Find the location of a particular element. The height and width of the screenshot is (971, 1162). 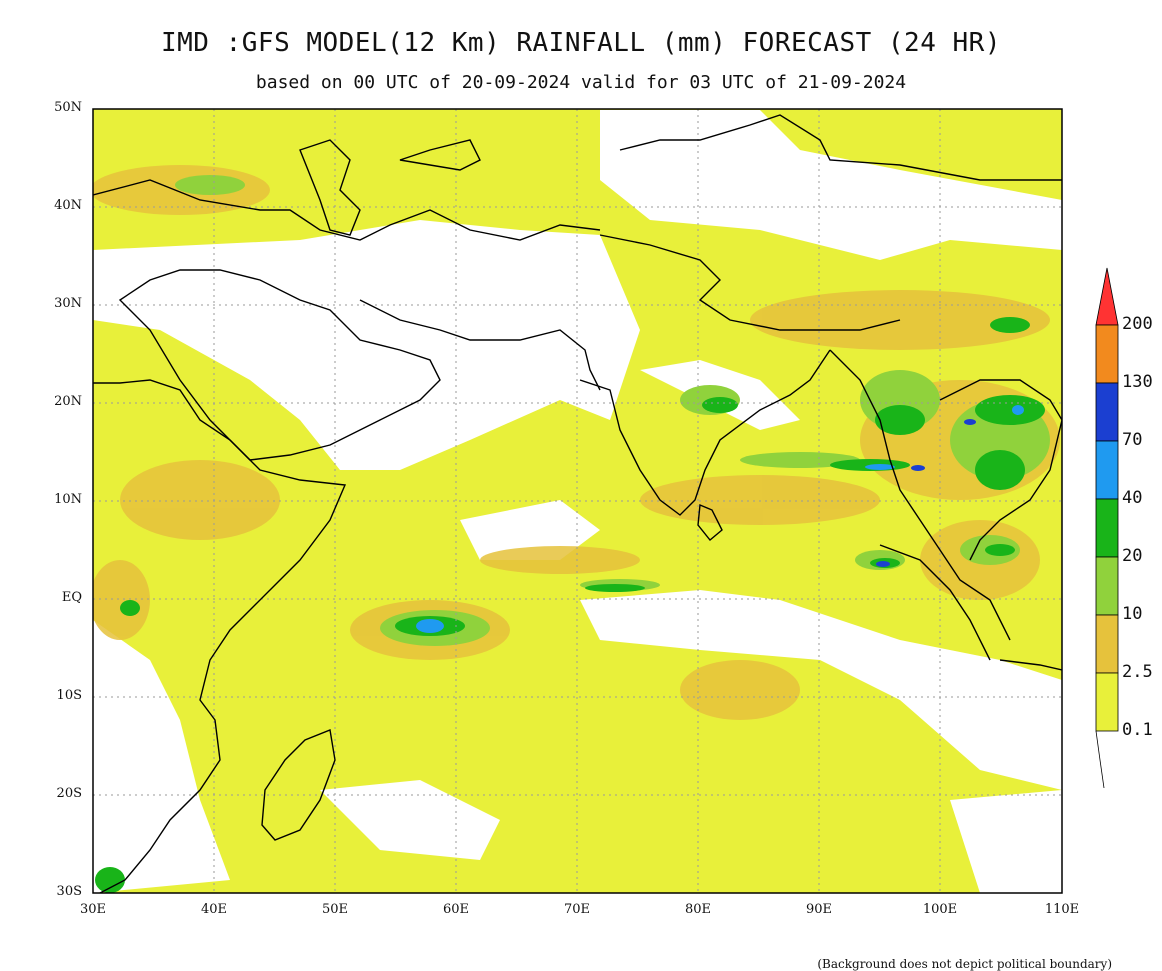

lon-label-90e: 90E is located at coordinates (819, 909).